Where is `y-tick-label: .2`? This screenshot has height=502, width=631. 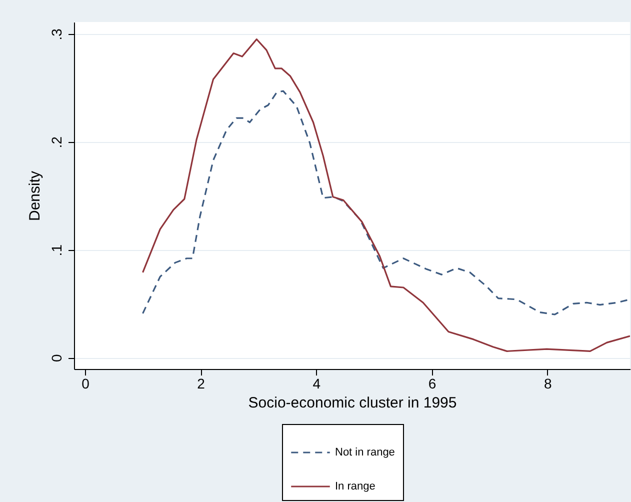 y-tick-label: .2 is located at coordinates (56, 142).